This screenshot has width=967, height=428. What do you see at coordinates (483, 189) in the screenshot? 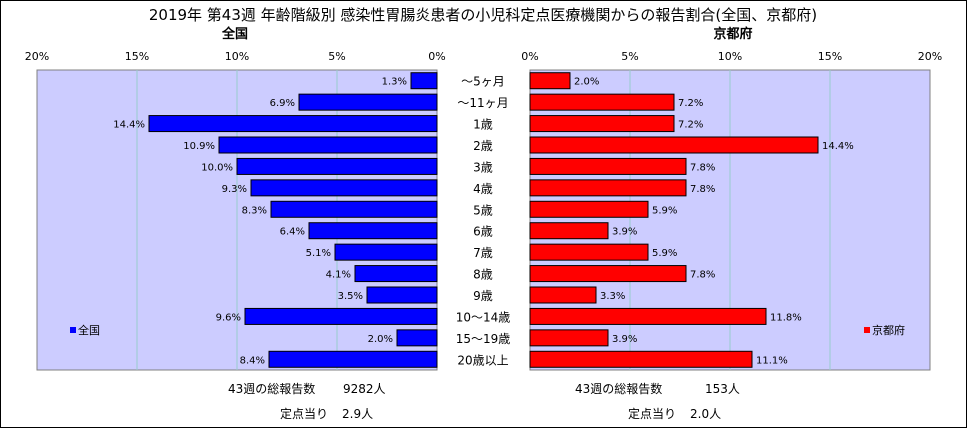
I see `category-label: 4歳` at bounding box center [483, 189].